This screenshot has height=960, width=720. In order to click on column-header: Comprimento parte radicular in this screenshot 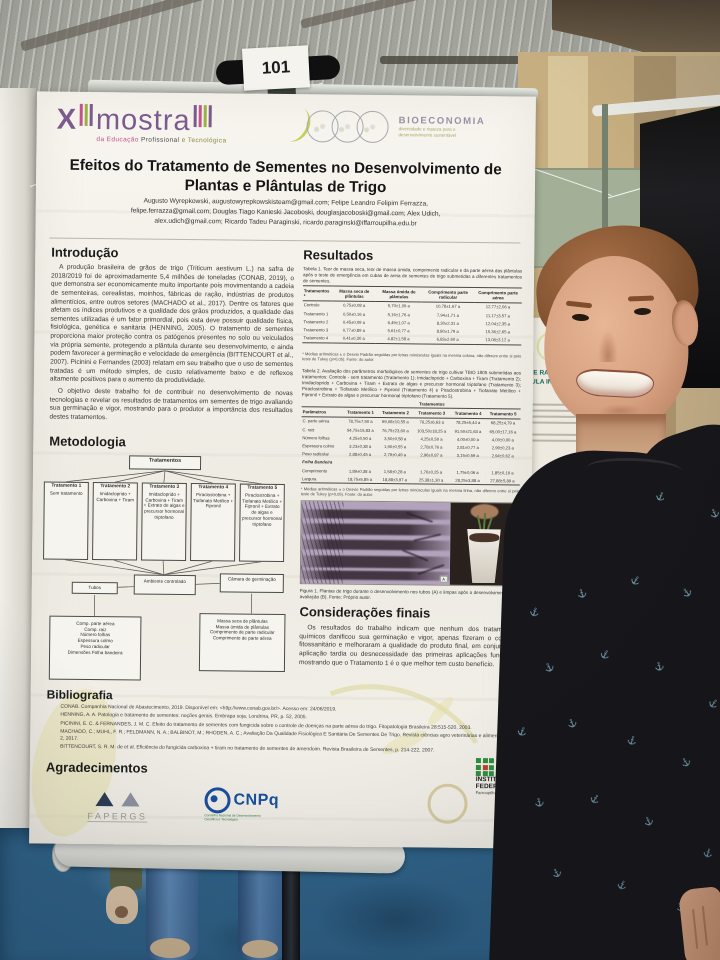, I will do `click(448, 294)`.